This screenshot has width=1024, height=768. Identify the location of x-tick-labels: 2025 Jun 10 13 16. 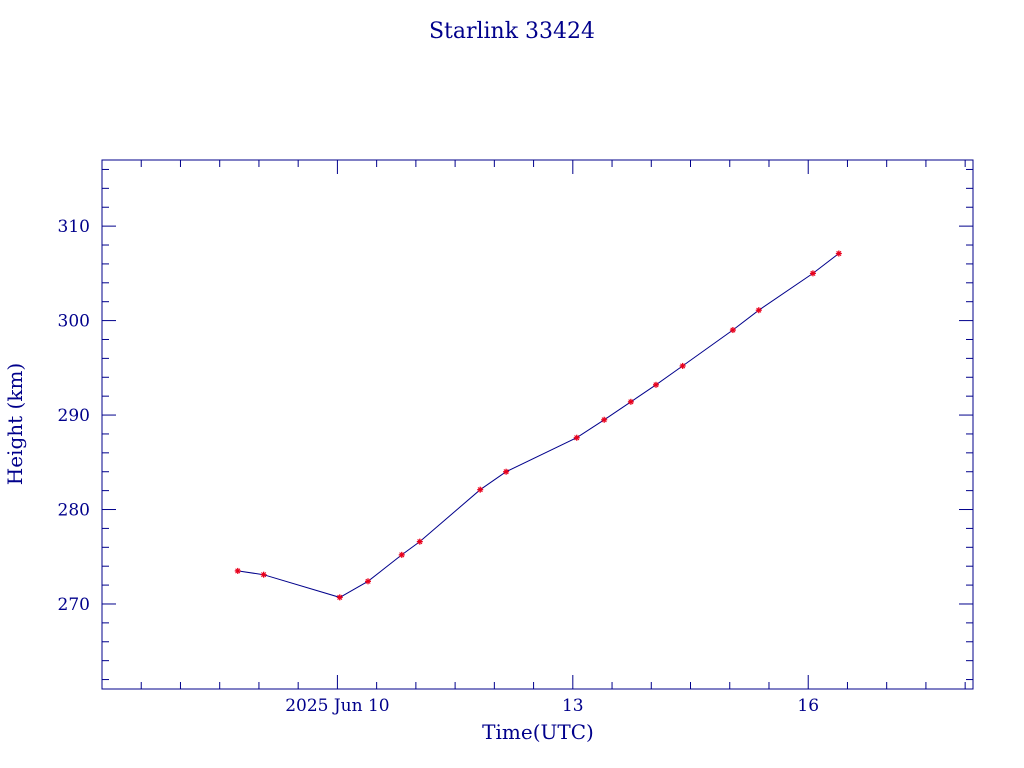
(552, 706).